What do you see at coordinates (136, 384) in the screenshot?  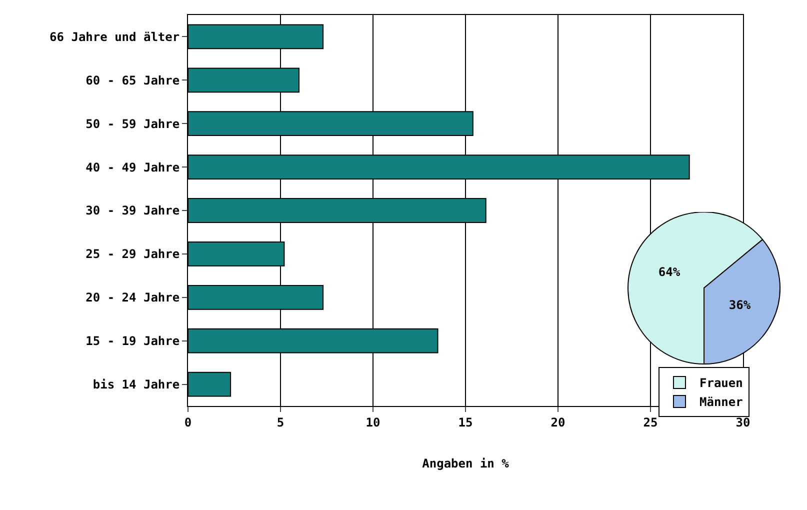 I see `y-tick-label: bis 14 Jahre` at bounding box center [136, 384].